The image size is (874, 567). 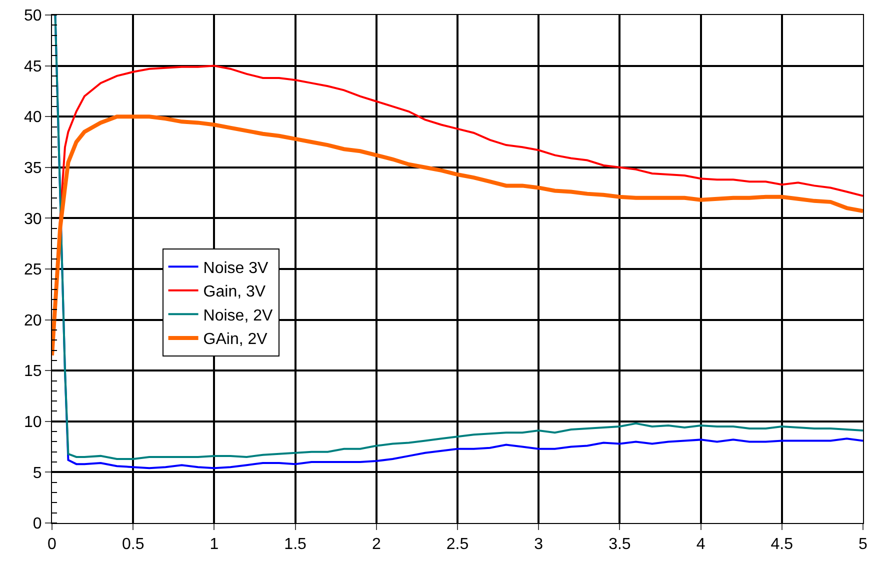 I want to click on y-tick-label: 5, so click(x=37, y=473).